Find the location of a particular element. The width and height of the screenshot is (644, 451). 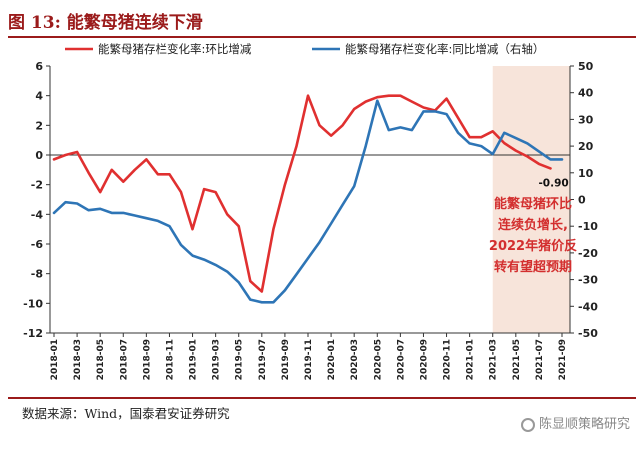

x-tick-label: 2019-11 is located at coordinates (309, 359).